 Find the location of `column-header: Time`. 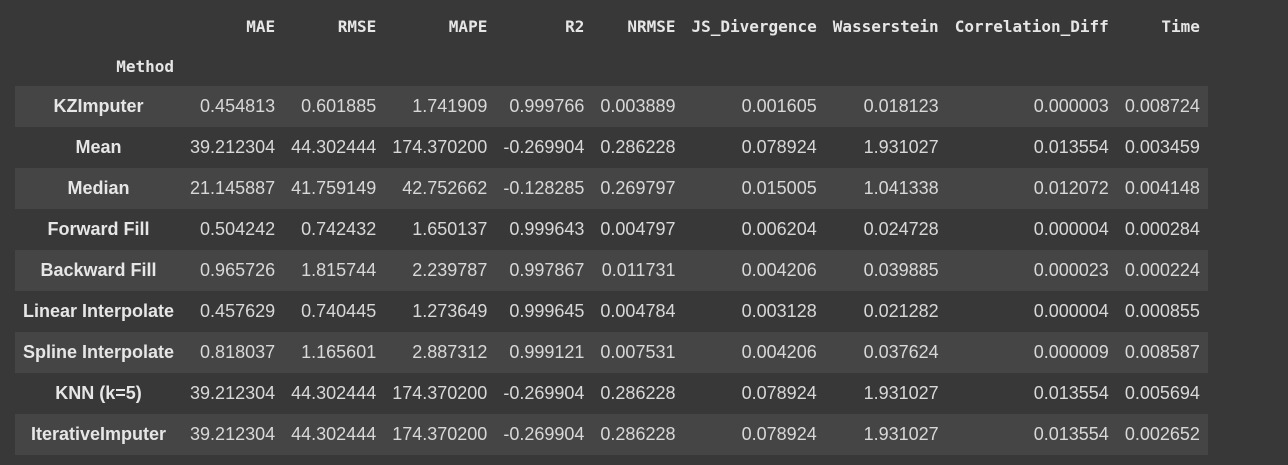

column-header: Time is located at coordinates (1180, 26).